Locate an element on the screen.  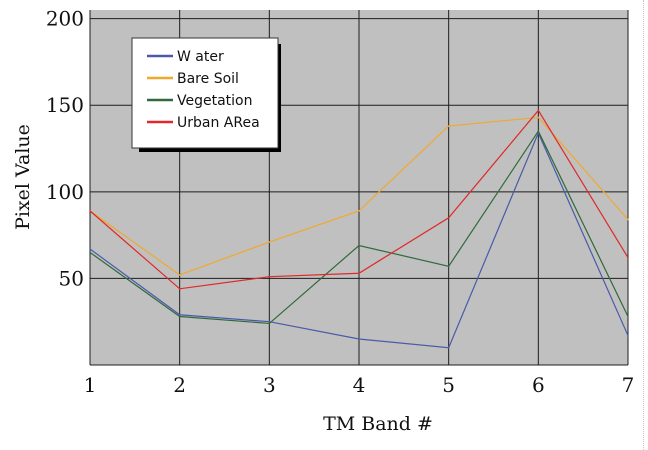
x-axis-title: TM Band # is located at coordinates (378, 424).